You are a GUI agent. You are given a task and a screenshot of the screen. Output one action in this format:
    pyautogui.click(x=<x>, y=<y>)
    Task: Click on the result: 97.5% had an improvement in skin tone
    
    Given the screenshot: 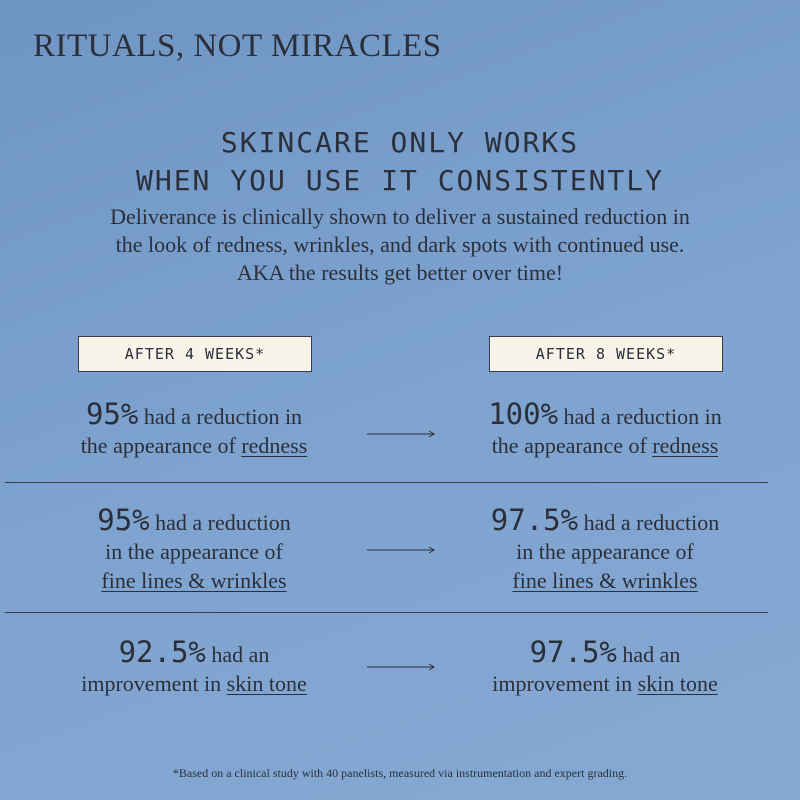 What is the action you would take?
    pyautogui.click(x=605, y=668)
    